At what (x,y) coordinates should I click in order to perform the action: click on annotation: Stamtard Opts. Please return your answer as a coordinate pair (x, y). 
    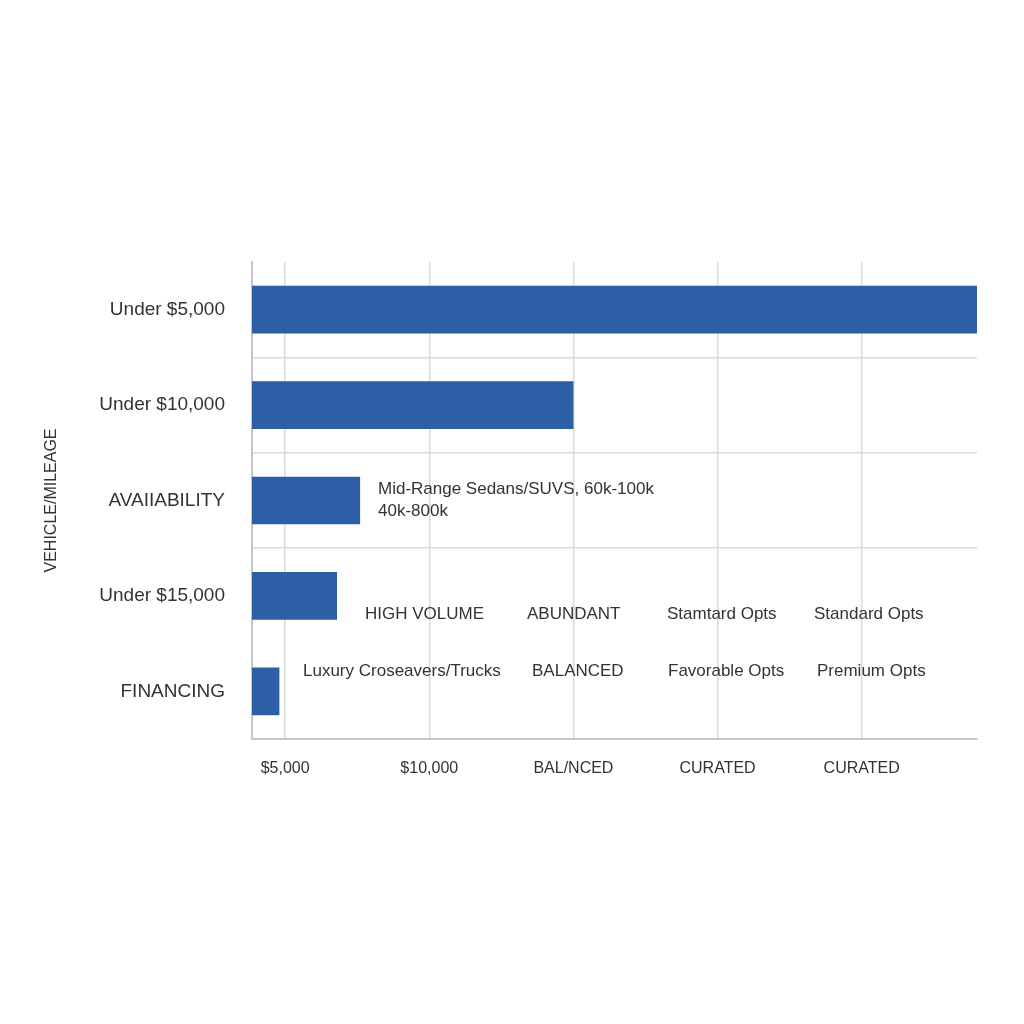
    Looking at the image, I should click on (722, 613).